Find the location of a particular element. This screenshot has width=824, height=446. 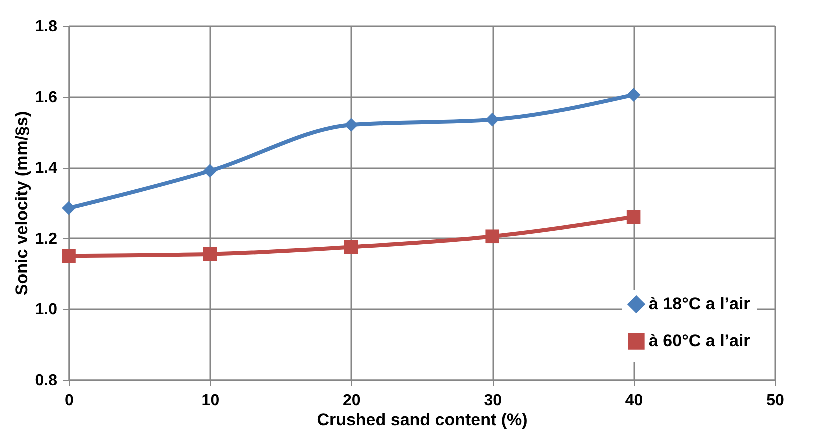

y-tick-label: 1.6 is located at coordinates (46, 97).